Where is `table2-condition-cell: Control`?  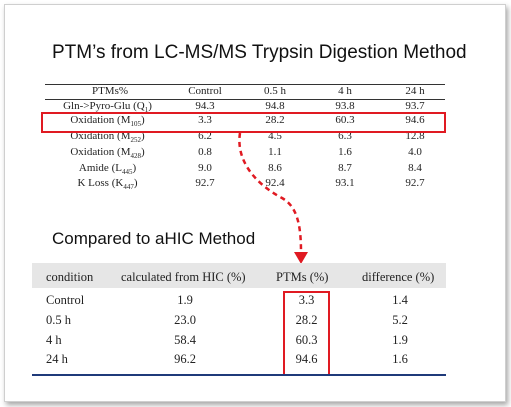 table2-condition-cell: Control is located at coordinates (65, 300).